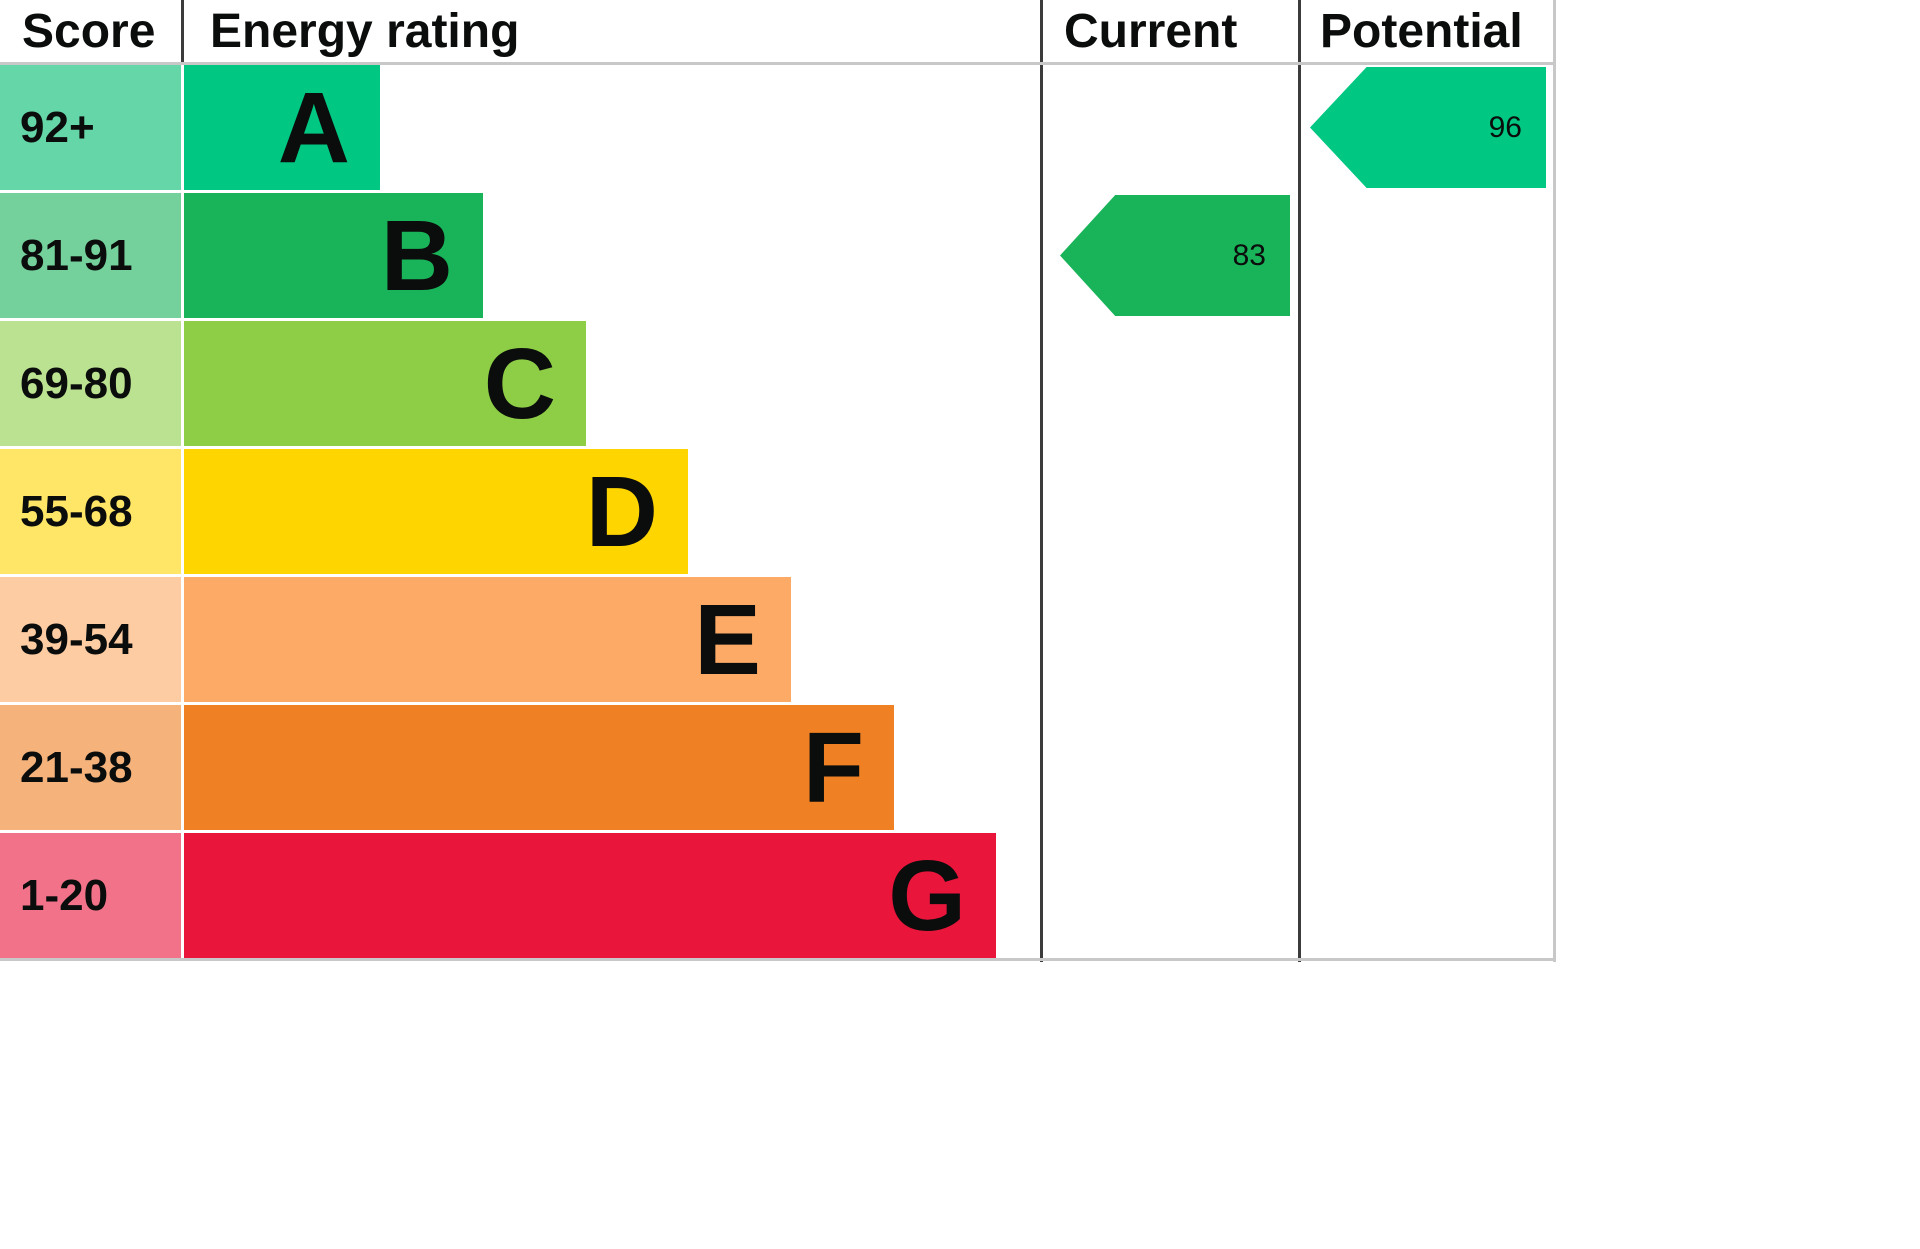 Image resolution: width=1920 pixels, height=1249 pixels. What do you see at coordinates (498, 257) in the screenshot?
I see `band-row-b: 81-91 B` at bounding box center [498, 257].